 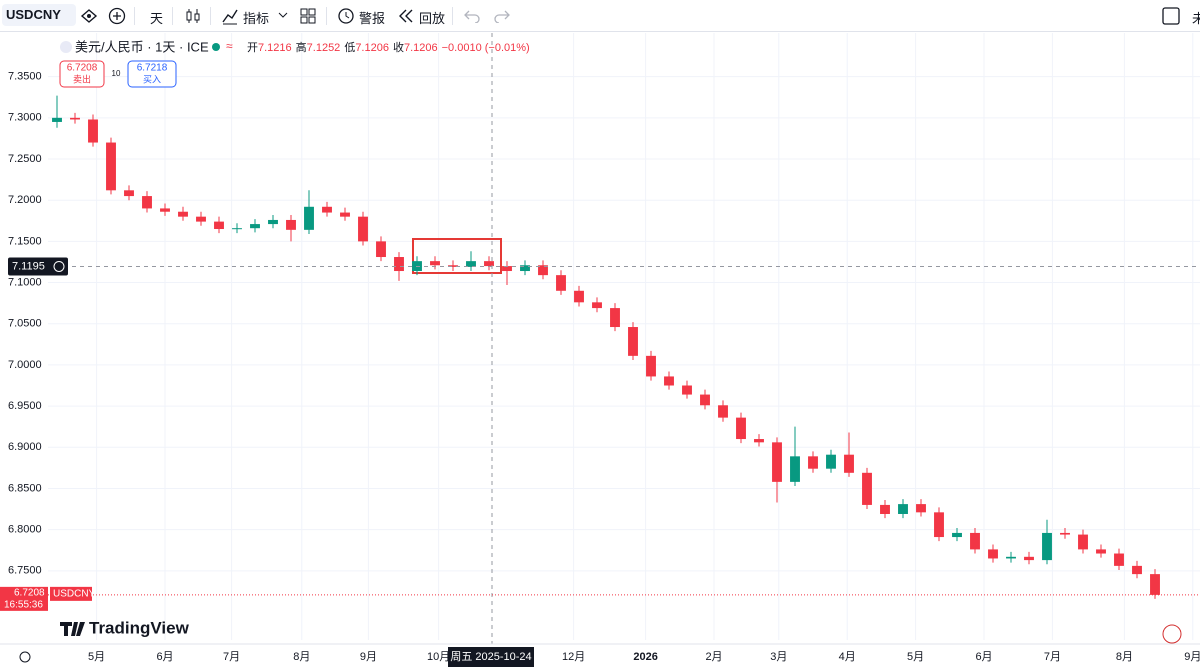 I want to click on symbol-search: USDCNY, so click(x=39, y=15).